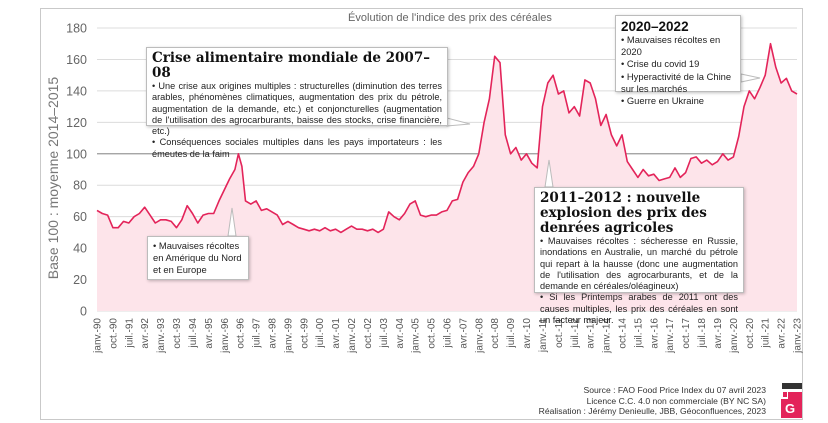 This screenshot has height=423, width=828. What do you see at coordinates (225, 336) in the screenshot?
I see `x-tick-label: janv.-96` at bounding box center [225, 336].